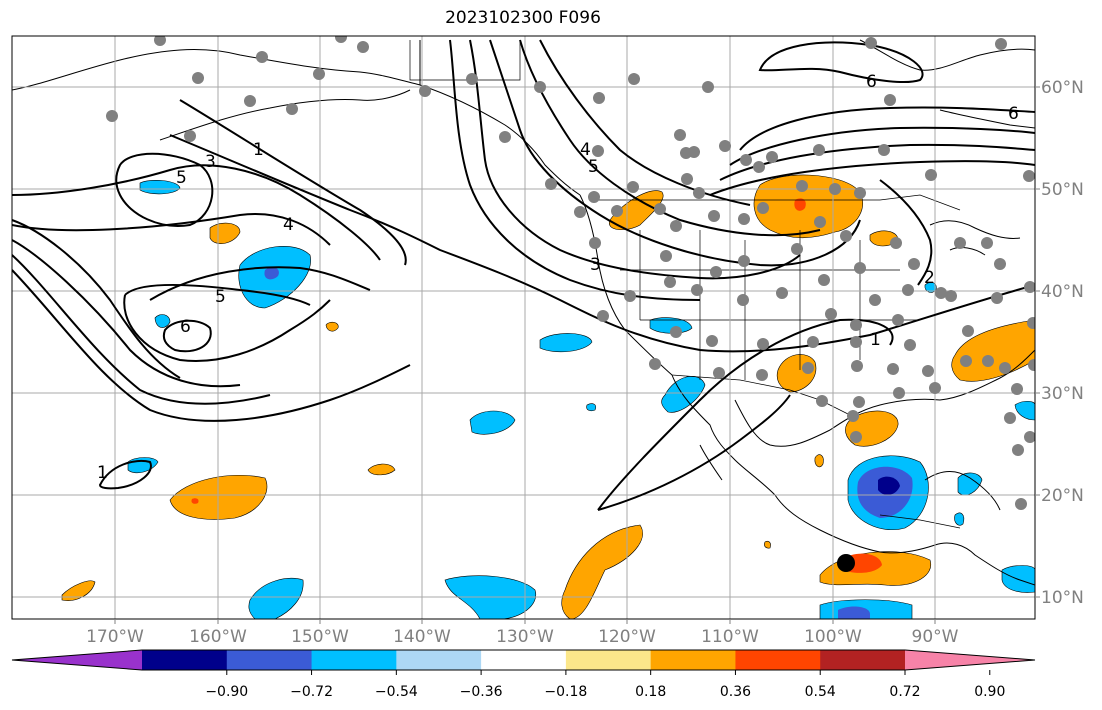  Describe the element at coordinates (1062, 598) in the screenshot. I see `lat-label: 10°N` at that location.